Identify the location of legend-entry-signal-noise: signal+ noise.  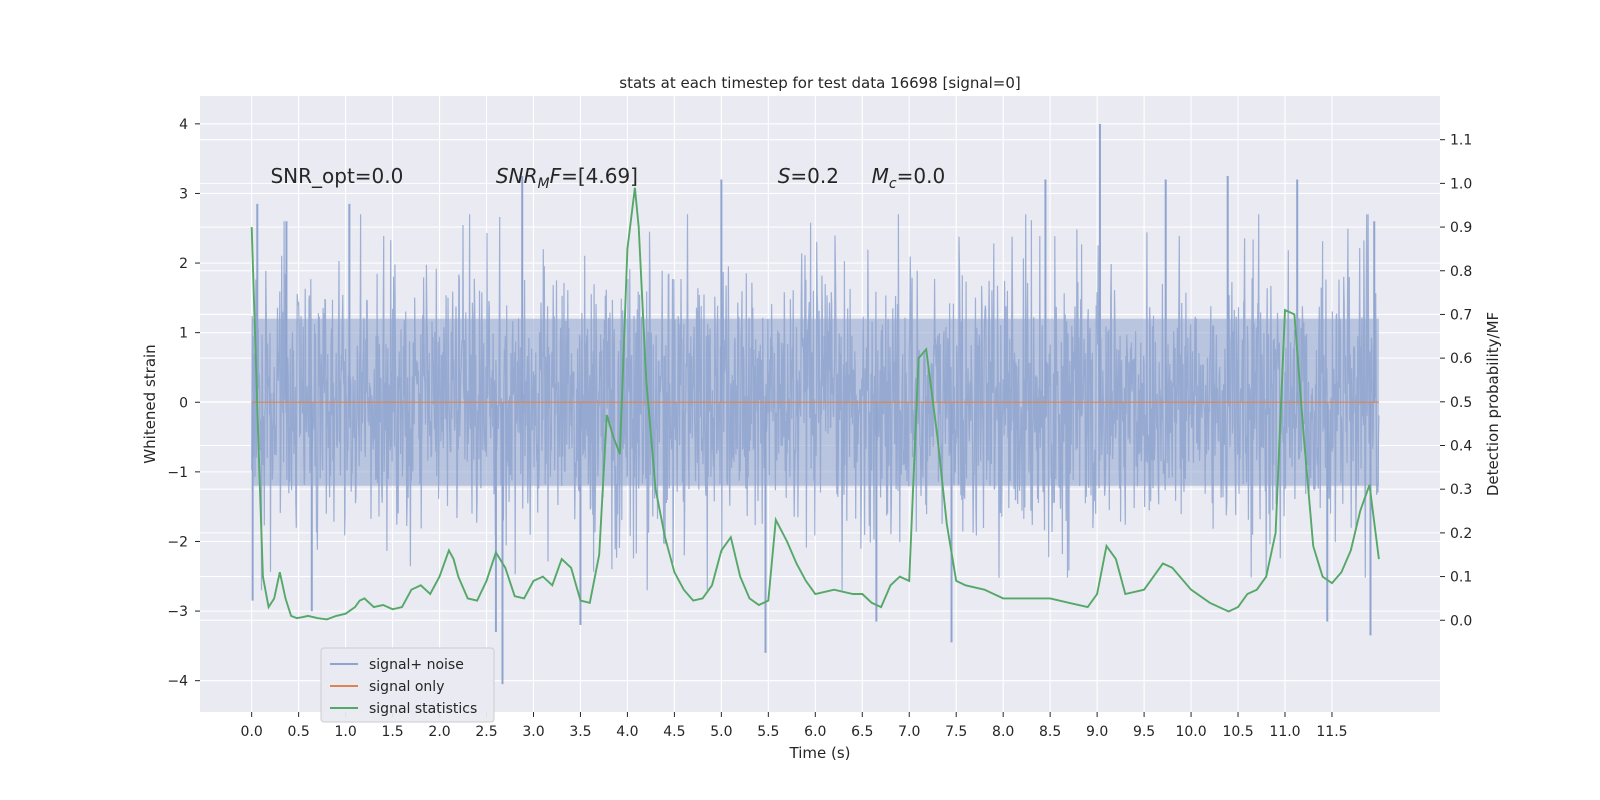
(416, 665).